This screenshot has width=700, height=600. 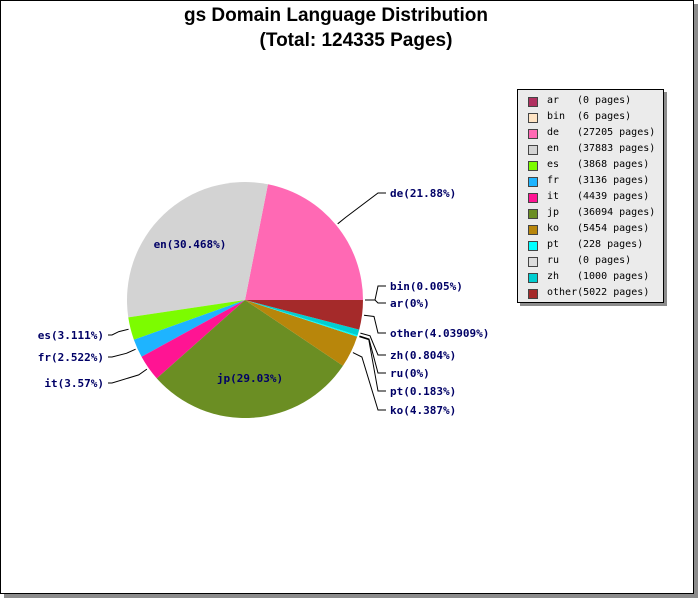 I want to click on legend-item-de: de (27205 pages), so click(x=590, y=134).